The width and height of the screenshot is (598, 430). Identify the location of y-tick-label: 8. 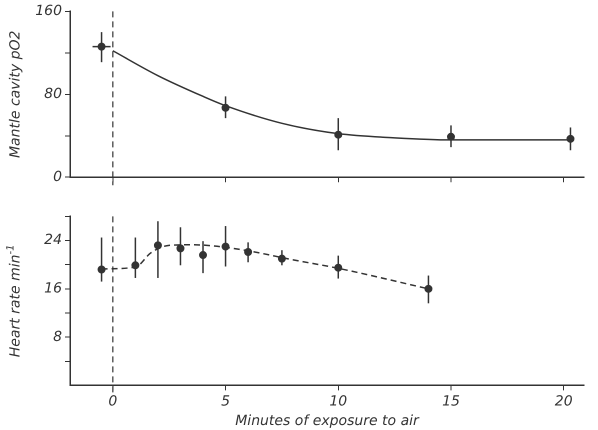
(57, 336).